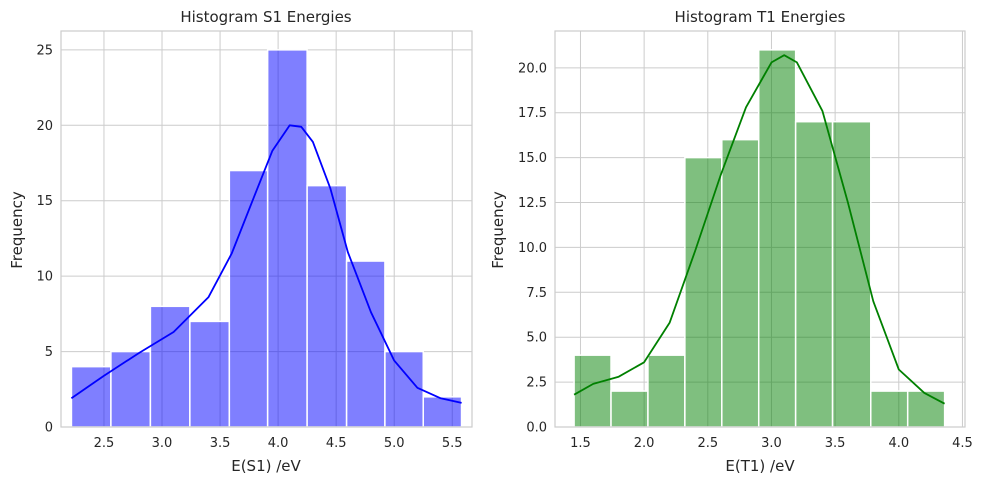  What do you see at coordinates (44, 277) in the screenshot?
I see `y-tick-label: 10` at bounding box center [44, 277].